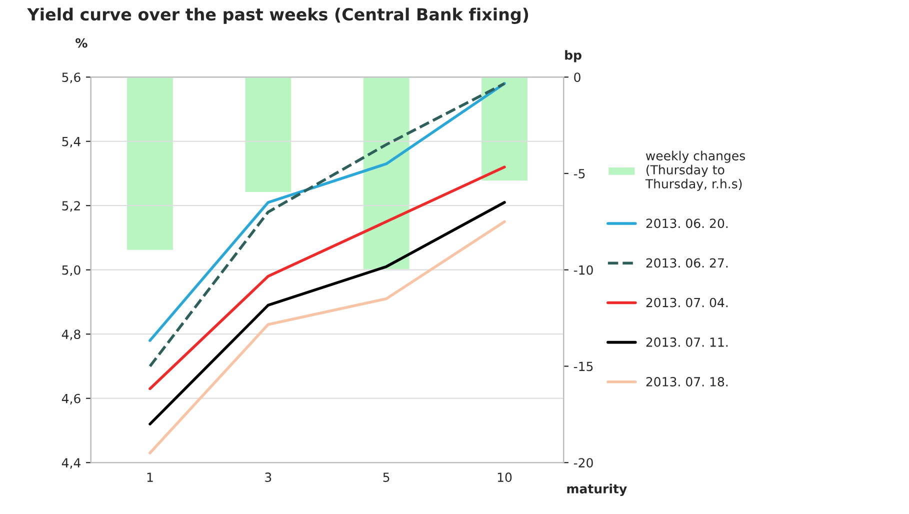 This screenshot has height=514, width=909. I want to click on y2-tick-label: 0, so click(577, 77).